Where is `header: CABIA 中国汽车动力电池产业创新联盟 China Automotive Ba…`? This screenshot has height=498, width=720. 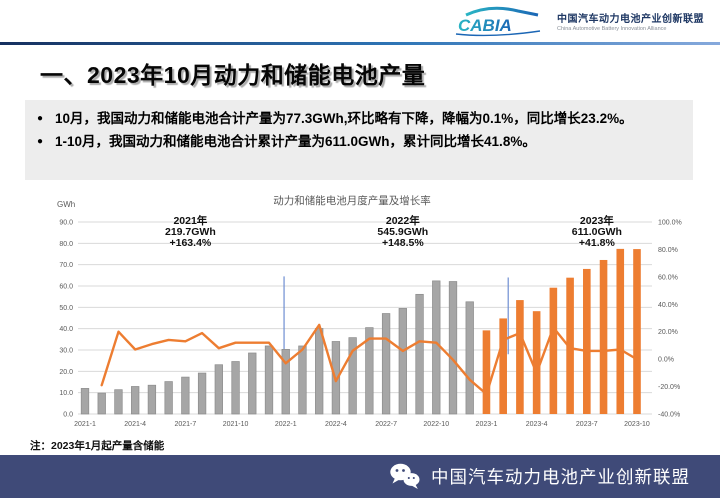
header: CABIA 中国汽车动力电池产业创新联盟 China Automotive Ba… is located at coordinates (360, 21).